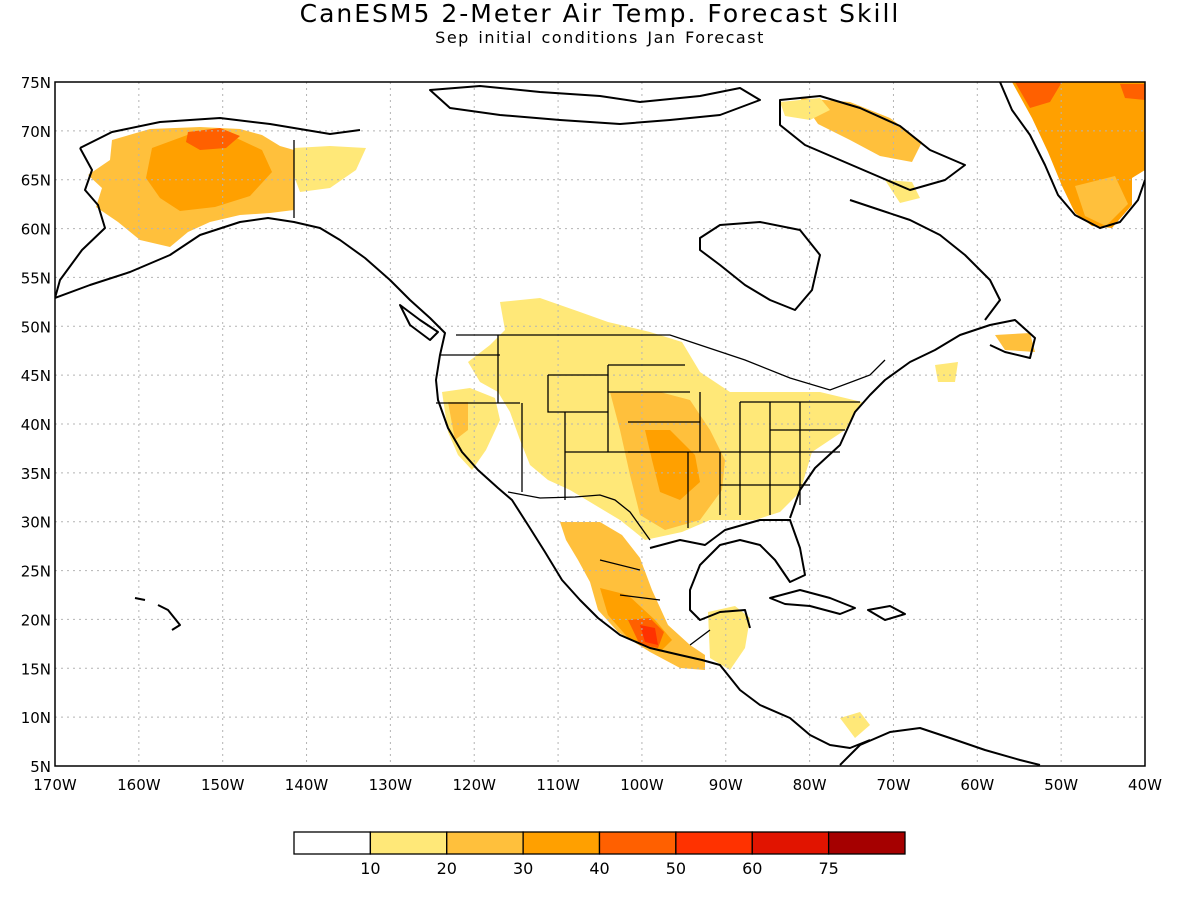 Image resolution: width=1200 pixels, height=900 pixels. I want to click on region-yucatan, so click(729, 638).